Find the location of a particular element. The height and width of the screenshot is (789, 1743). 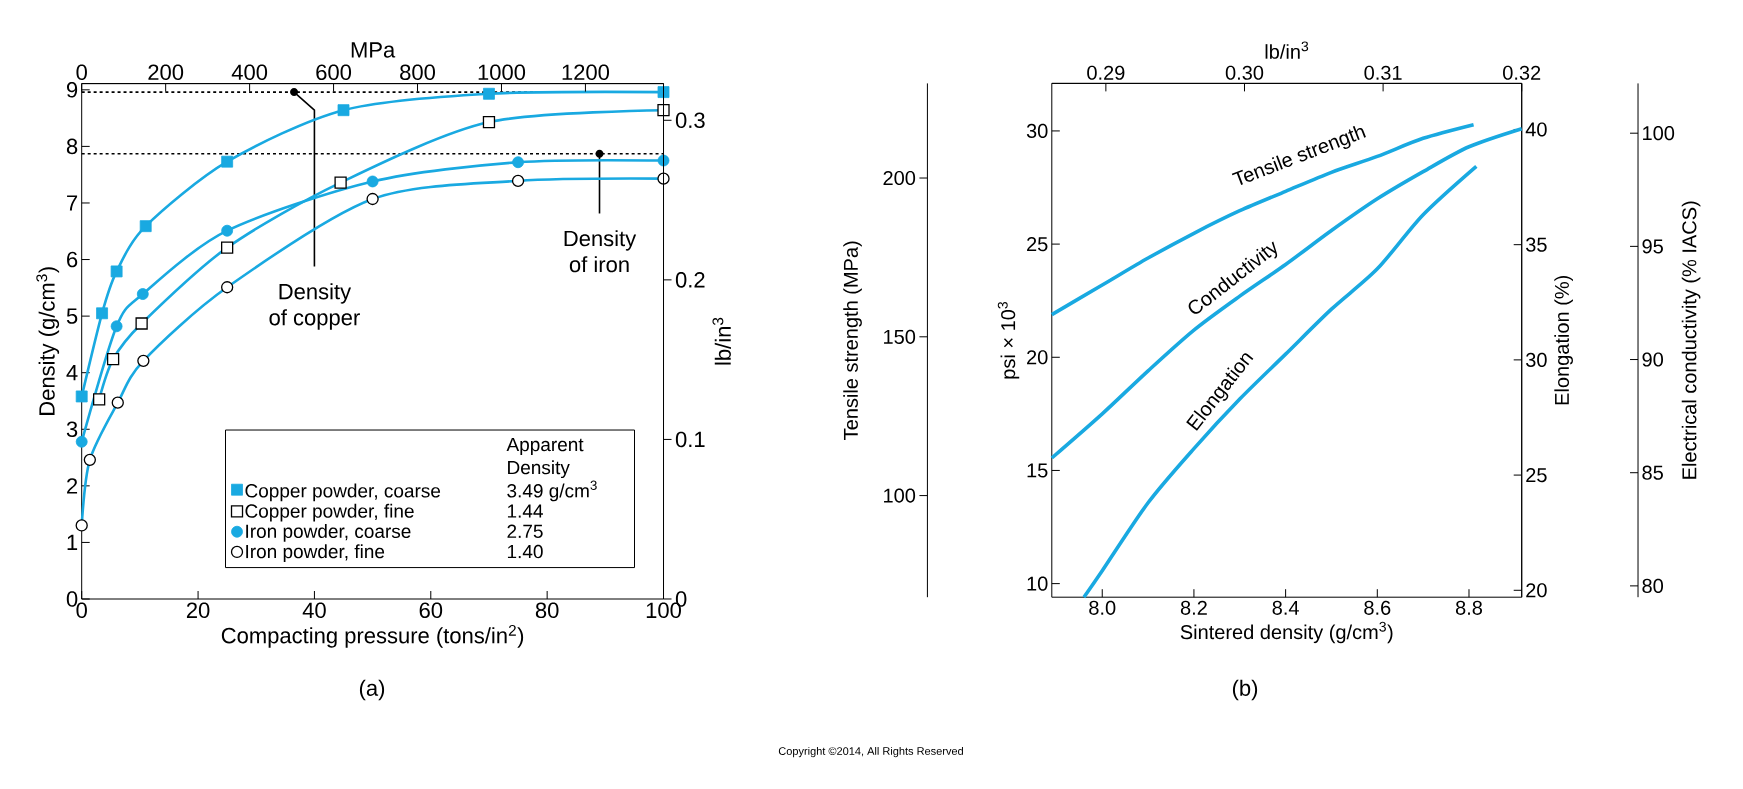

x2-tick-label: 1000 is located at coordinates (502, 72).